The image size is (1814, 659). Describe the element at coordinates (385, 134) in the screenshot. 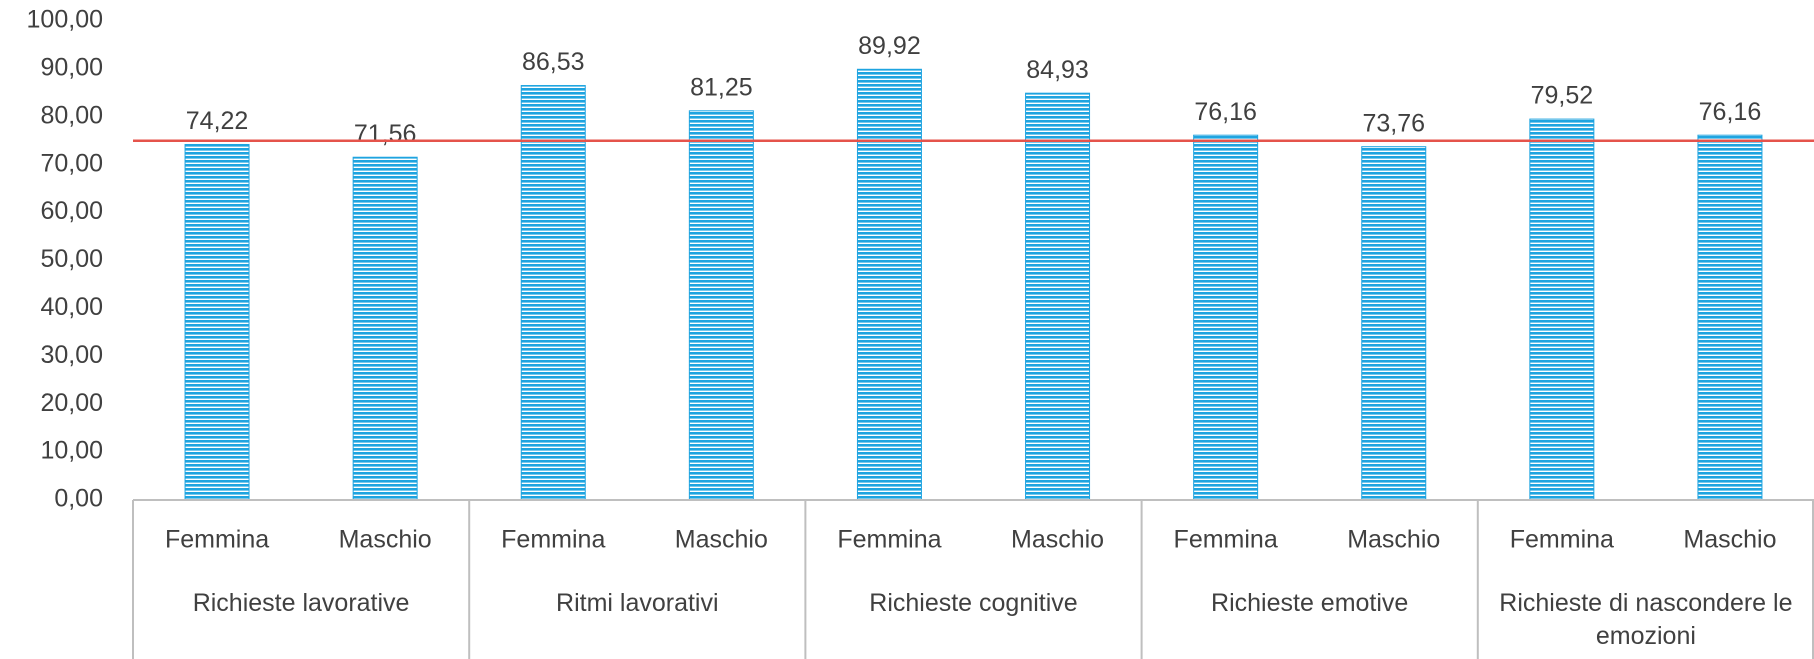

I see `value-label: 71,56` at that location.